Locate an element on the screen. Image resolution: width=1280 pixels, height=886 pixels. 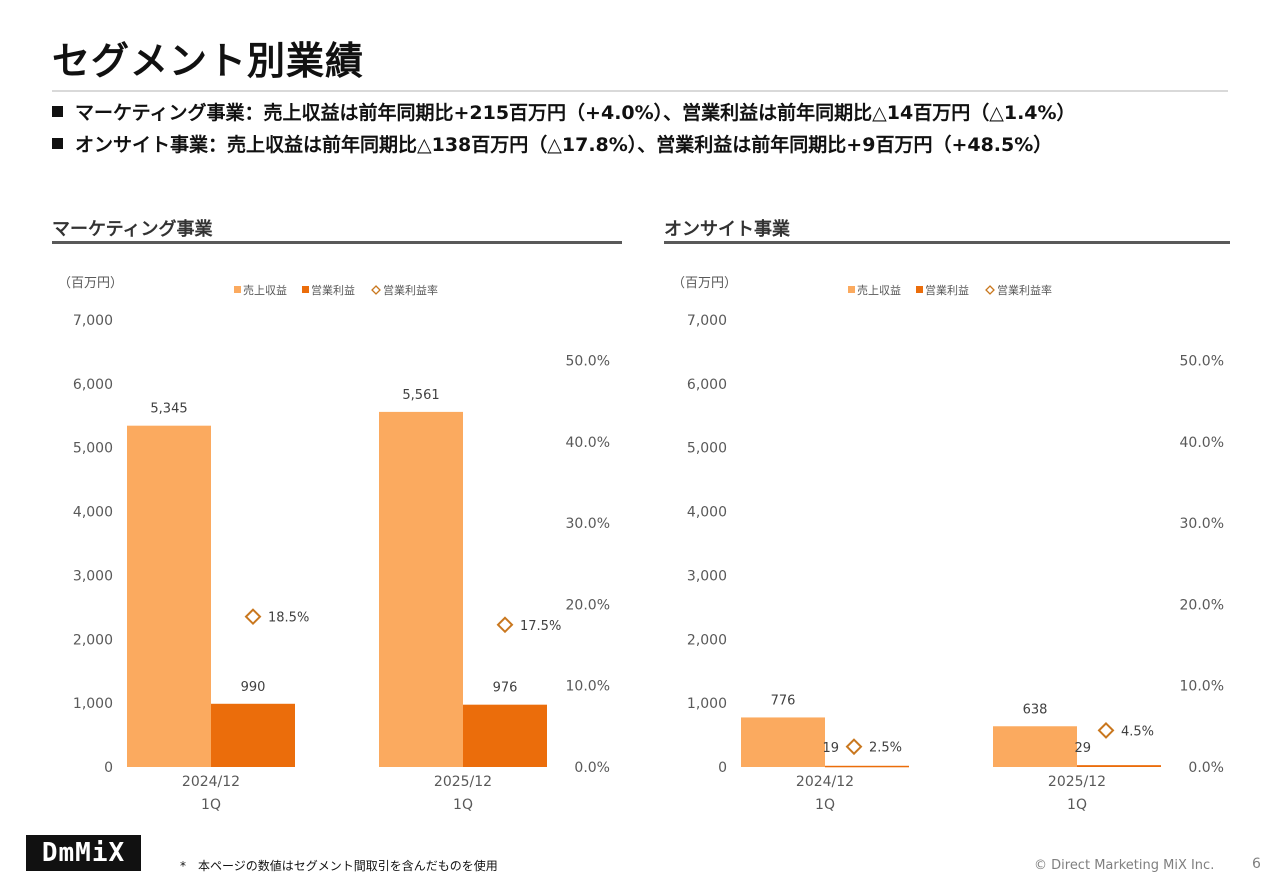
data-label-revenue: 5,561 is located at coordinates (420, 395).